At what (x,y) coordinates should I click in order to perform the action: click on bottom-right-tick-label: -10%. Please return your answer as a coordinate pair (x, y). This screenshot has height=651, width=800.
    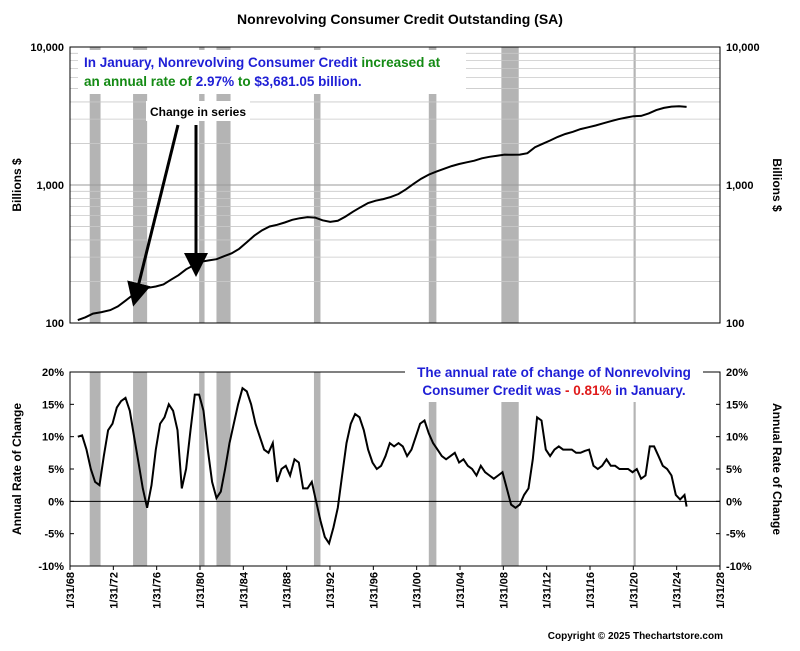
    Looking at the image, I should click on (739, 567).